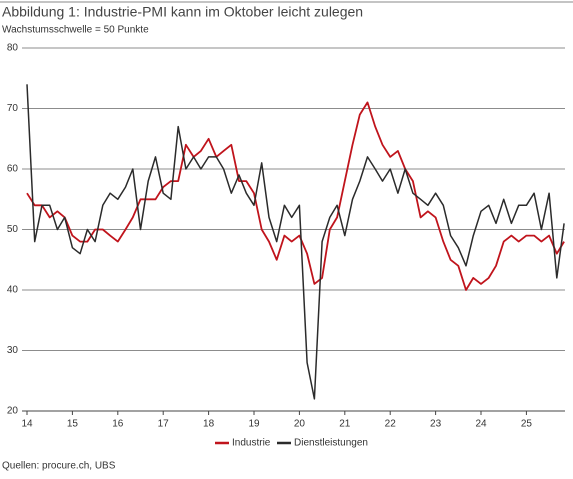 This screenshot has width=573, height=479. Describe the element at coordinates (73, 424) in the screenshot. I see `x-tick-label: 15` at that location.